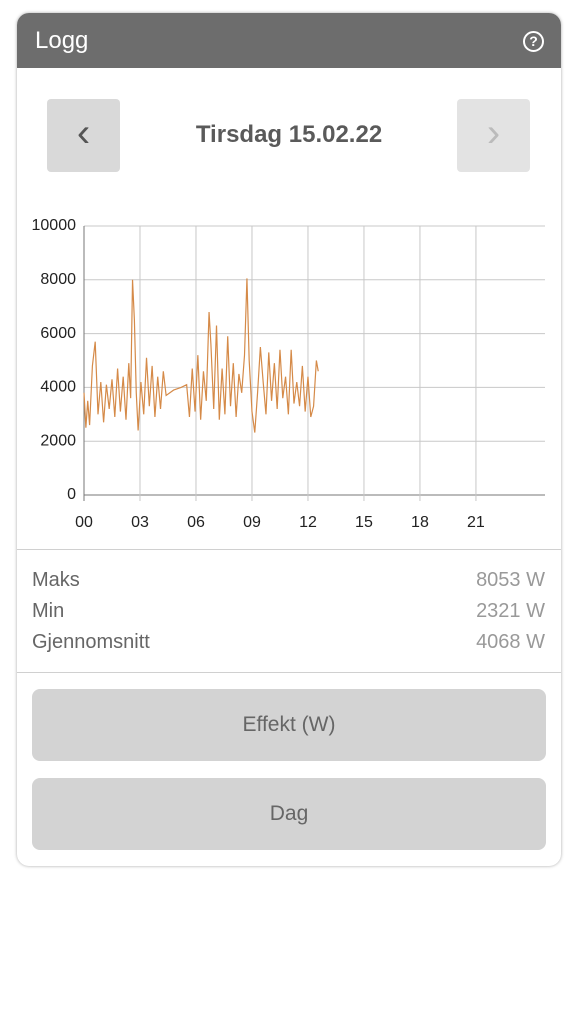  Describe the element at coordinates (476, 522) in the screenshot. I see `x-tick-label: 21` at that location.